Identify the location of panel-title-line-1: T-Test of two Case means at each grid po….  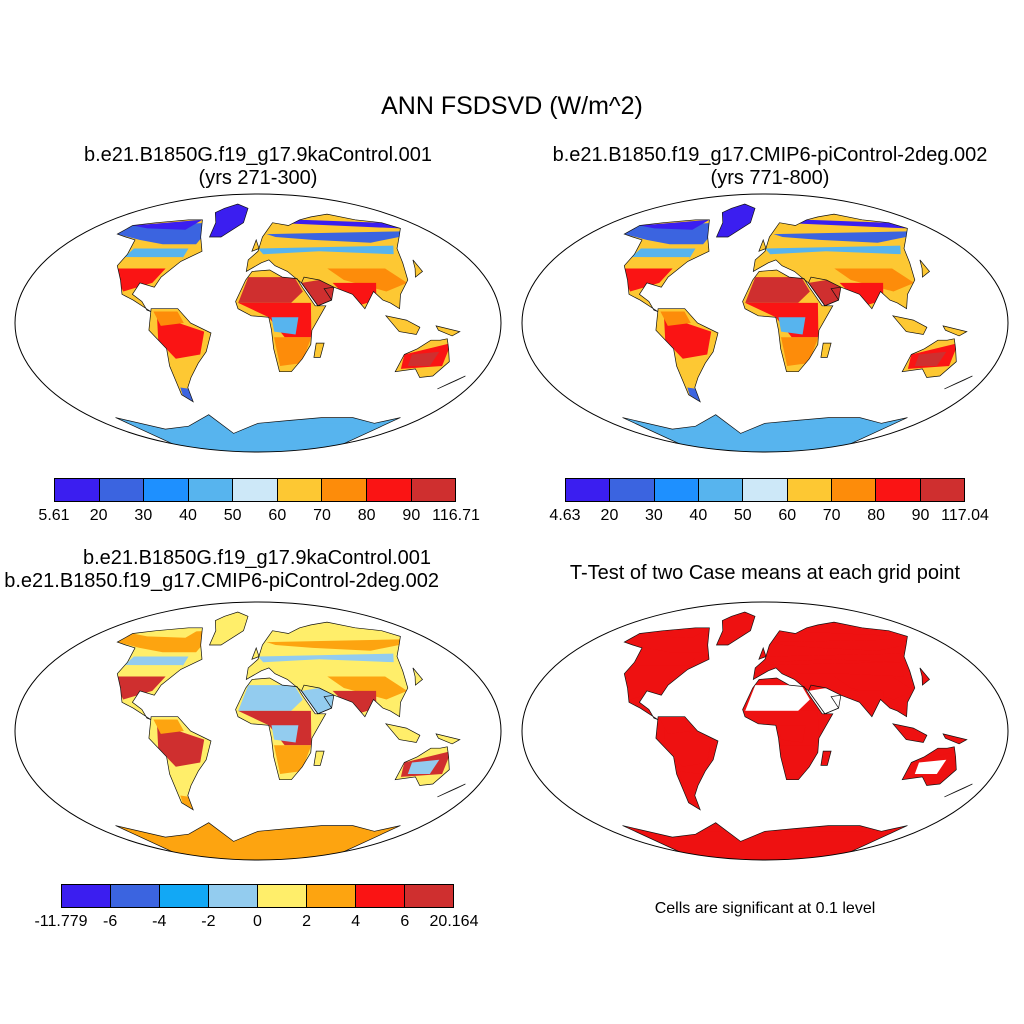
(765, 573).